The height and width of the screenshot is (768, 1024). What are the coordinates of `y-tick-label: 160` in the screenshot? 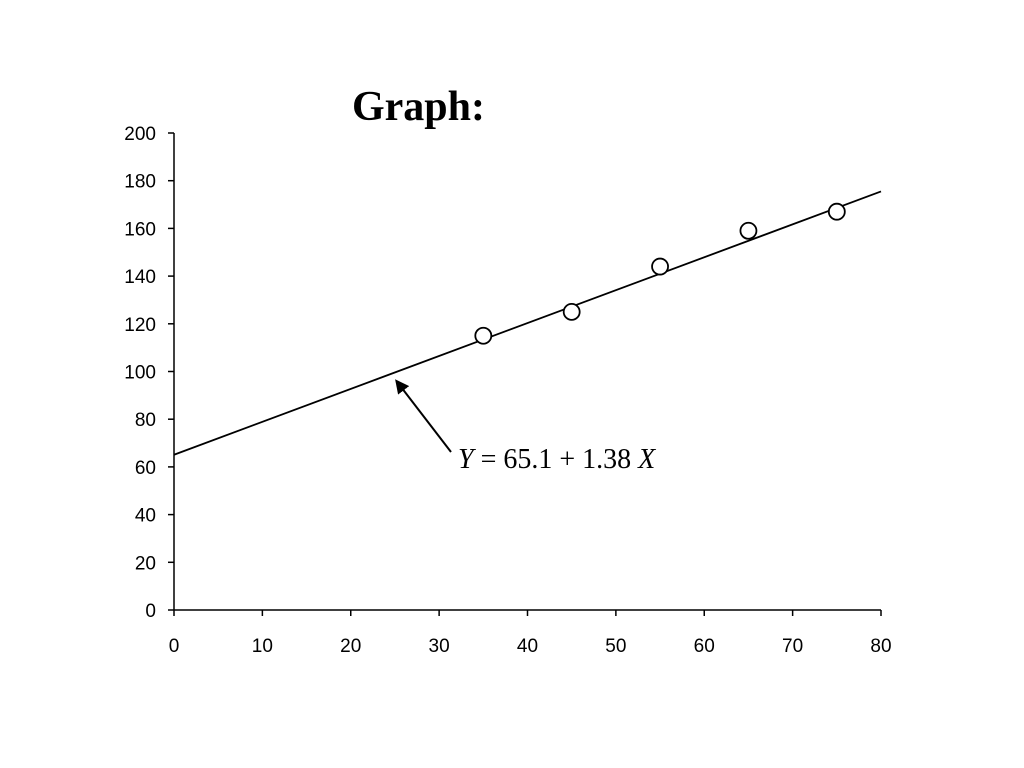 It's located at (140, 229).